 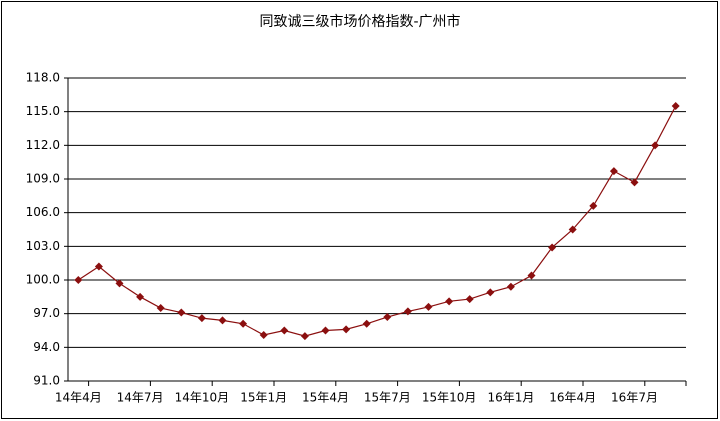 What do you see at coordinates (510, 398) in the screenshot?
I see `x-tick-label: 16年1月` at bounding box center [510, 398].